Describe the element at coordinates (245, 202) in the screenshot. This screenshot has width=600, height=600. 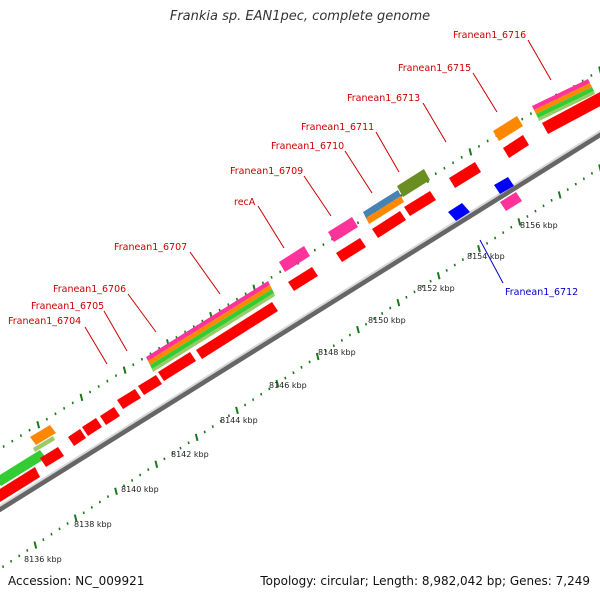
I see `gene-label: recA` at that location.